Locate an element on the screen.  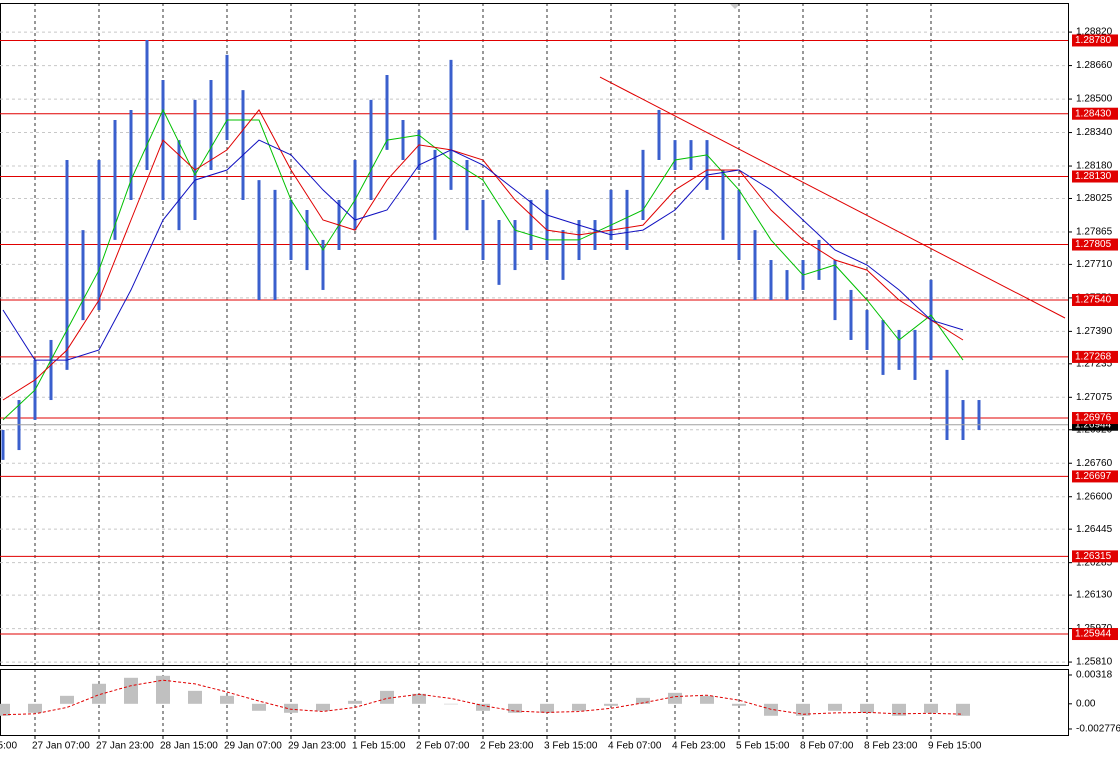
x-tick-label: 15:00 is located at coordinates (8, 746).